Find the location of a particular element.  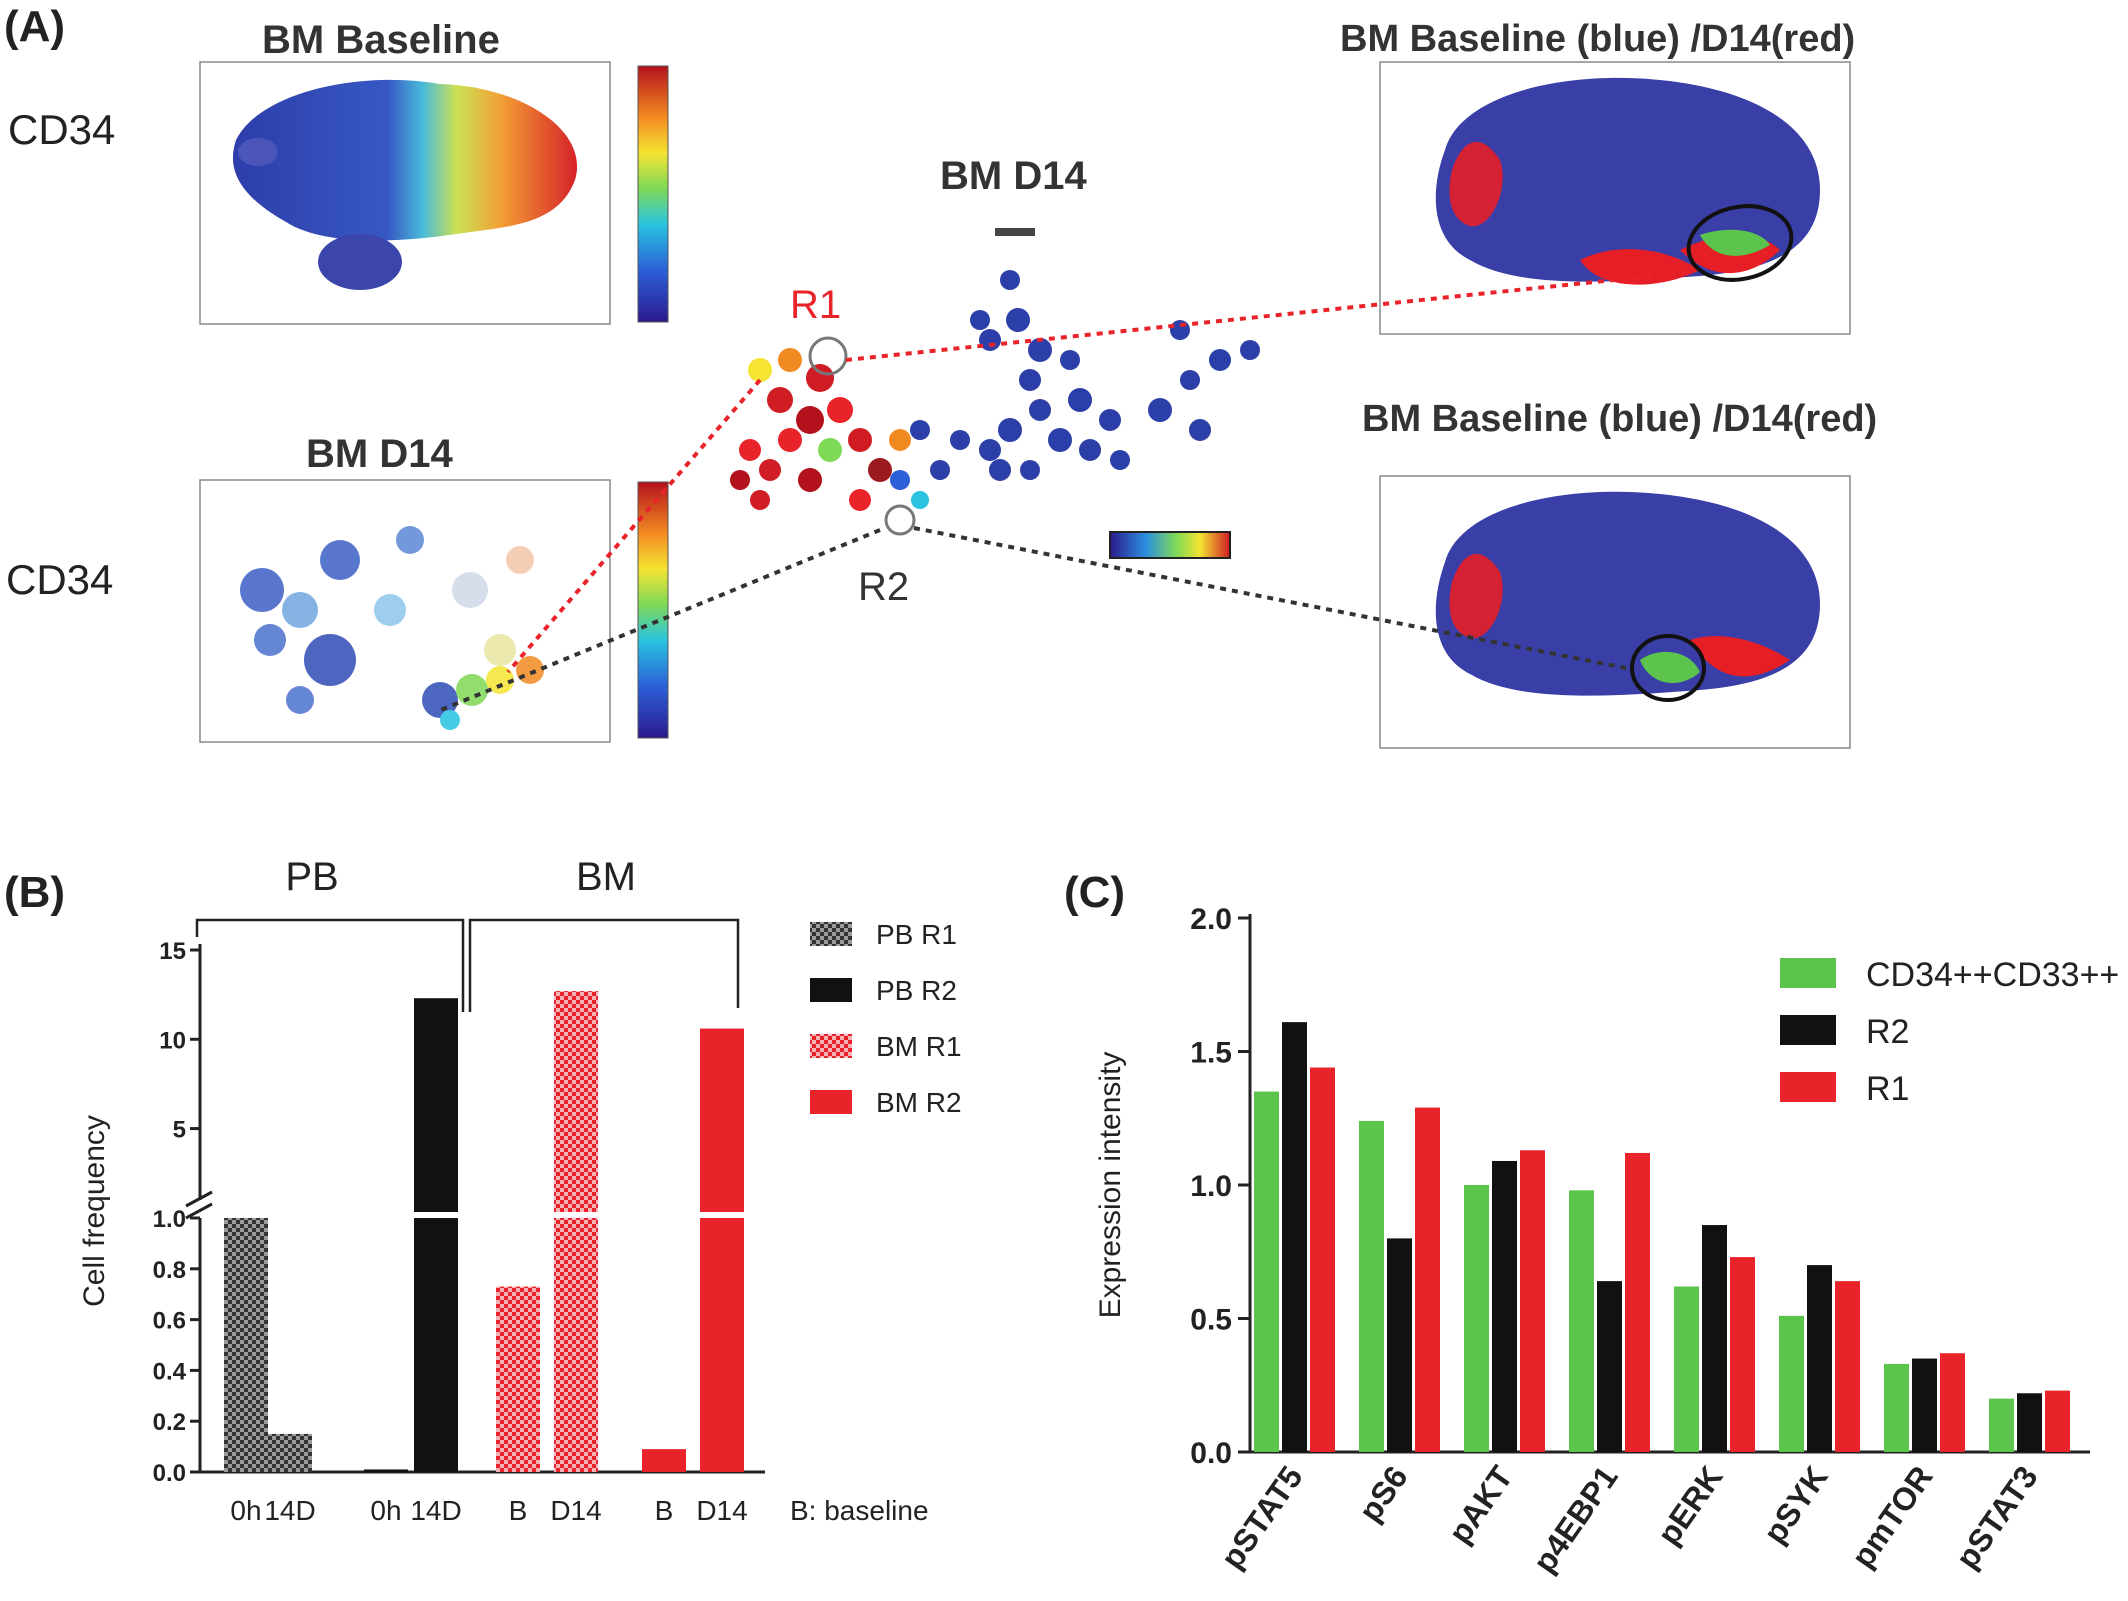

y-tick-label: 0.2 is located at coordinates (169, 1422).